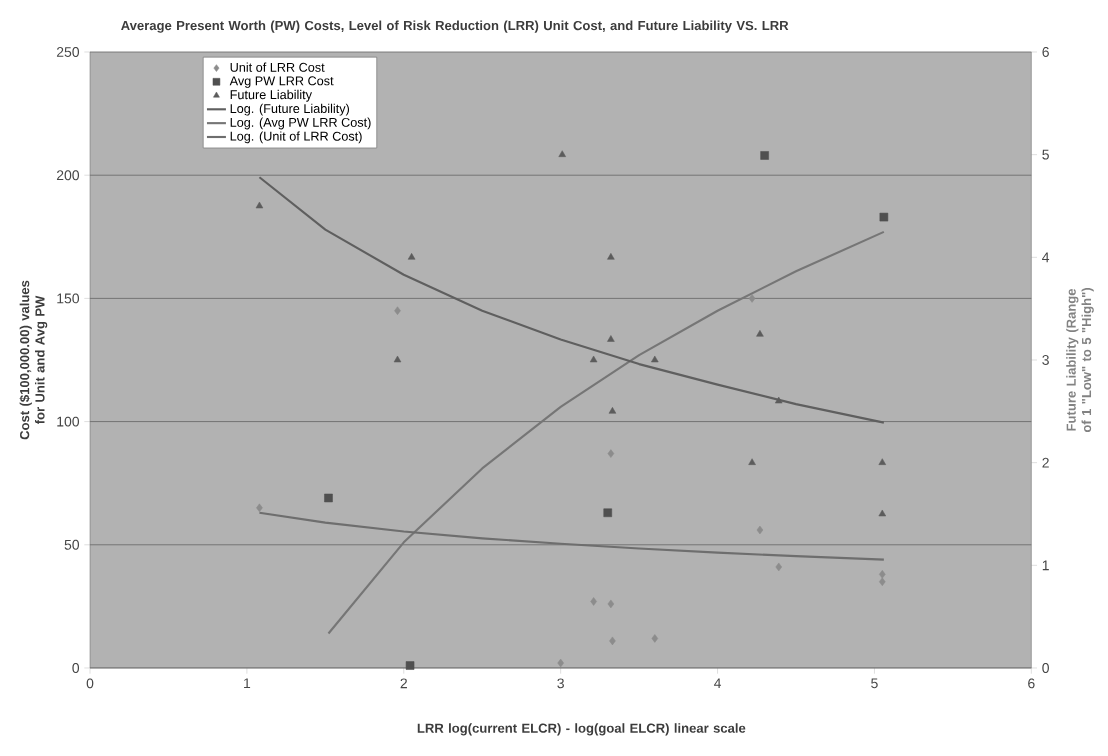  Describe the element at coordinates (874, 683) in the screenshot. I see `x-tick-label: 5` at that location.